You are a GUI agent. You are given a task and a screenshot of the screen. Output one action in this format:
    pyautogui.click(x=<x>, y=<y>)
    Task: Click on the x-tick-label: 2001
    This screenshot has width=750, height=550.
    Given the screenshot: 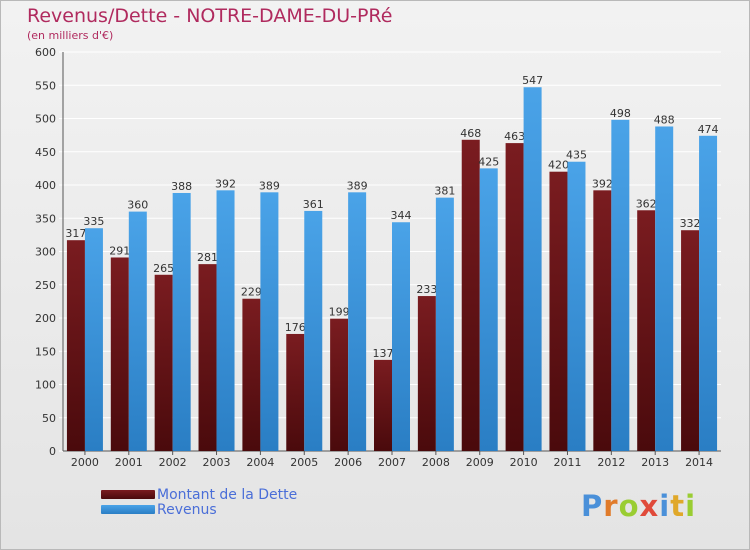 What is the action you would take?
    pyautogui.click(x=129, y=462)
    